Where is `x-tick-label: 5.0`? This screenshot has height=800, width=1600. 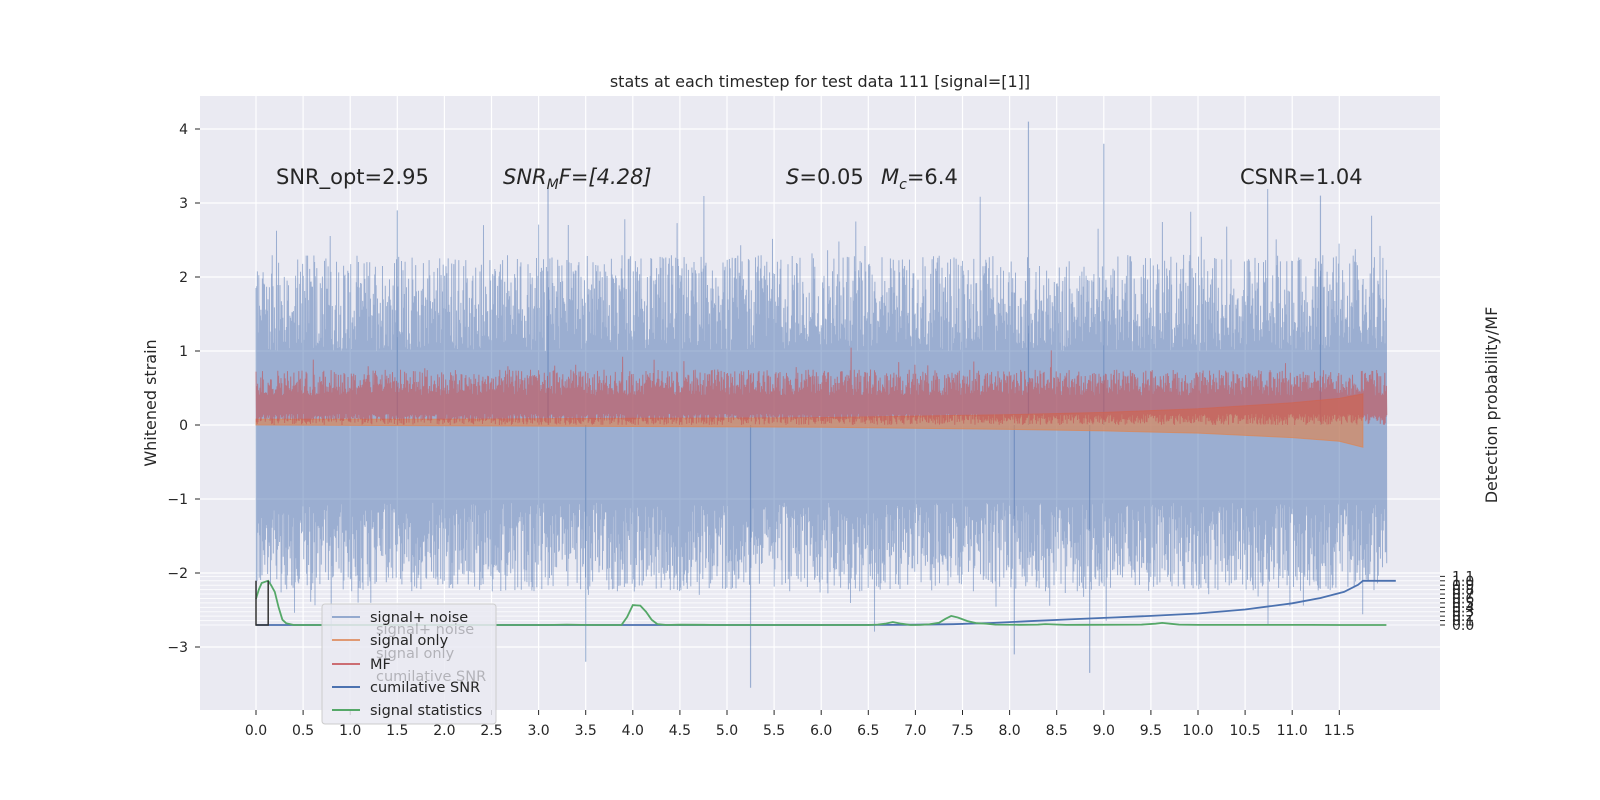
x-tick-label: 5.0 is located at coordinates (727, 731).